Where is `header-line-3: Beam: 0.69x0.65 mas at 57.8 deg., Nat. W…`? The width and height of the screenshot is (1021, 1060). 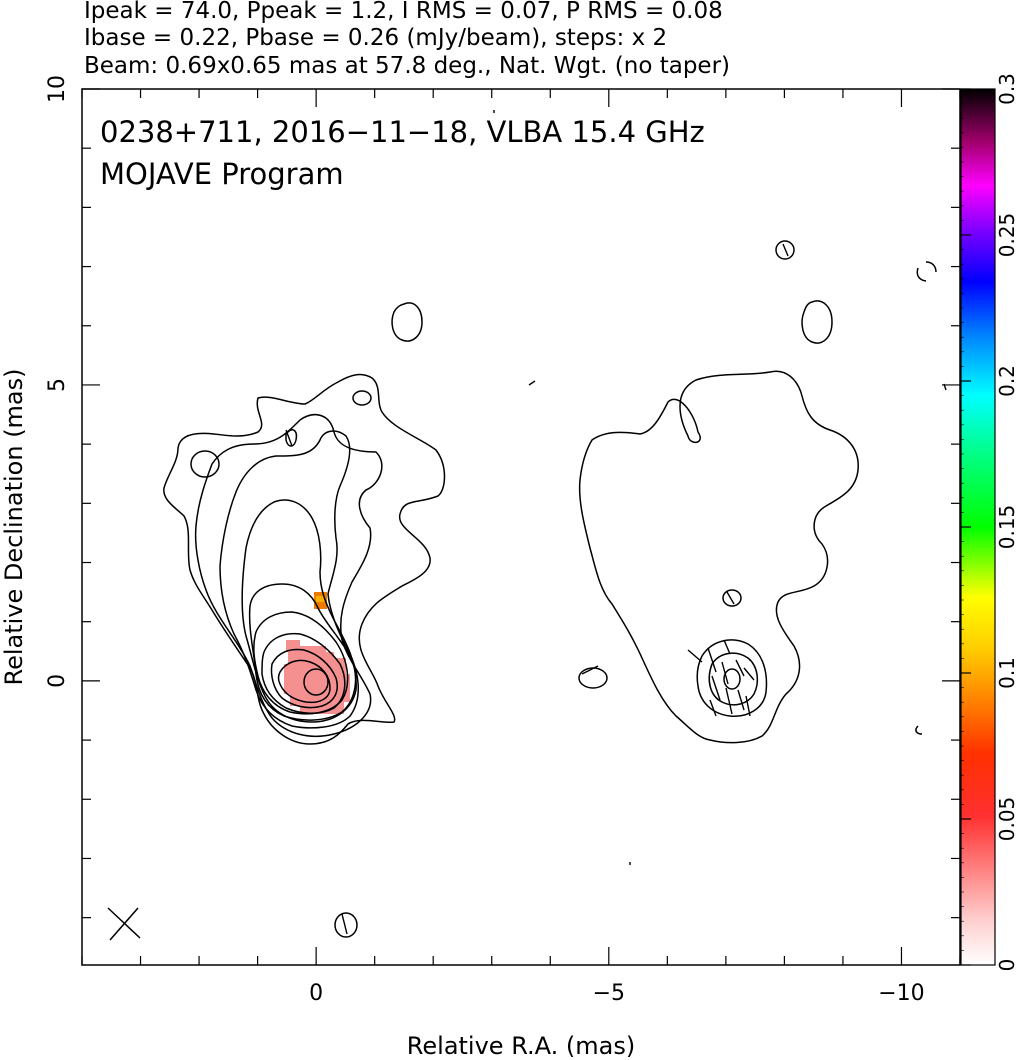
header-line-3: Beam: 0.69x0.65 mas at 57.8 deg., Nat. W… is located at coordinates (407, 66).